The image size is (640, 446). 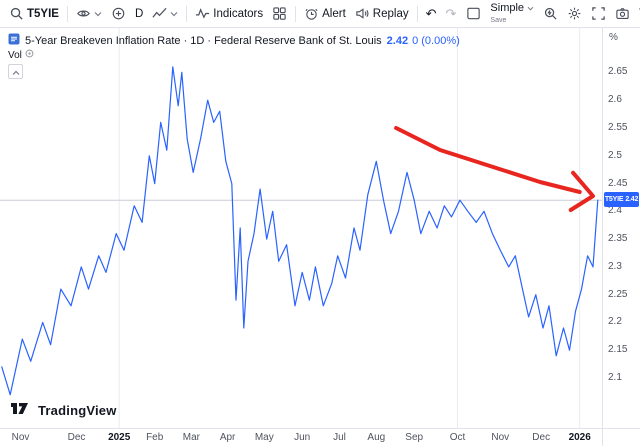 What do you see at coordinates (621, 437) in the screenshot?
I see `axis-corner` at bounding box center [621, 437].